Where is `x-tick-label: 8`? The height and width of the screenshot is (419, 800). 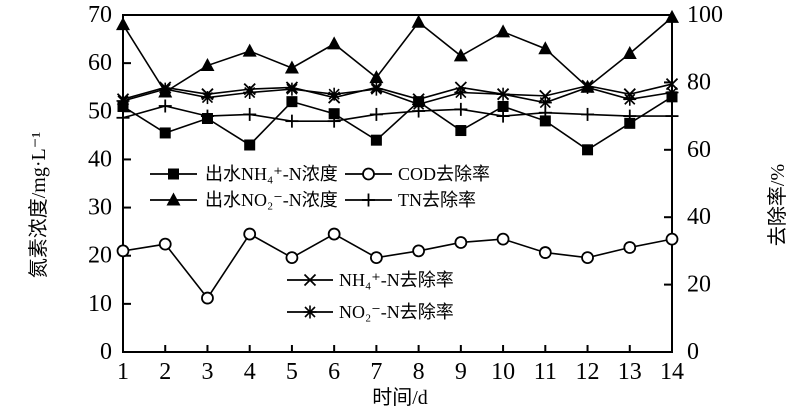 x-tick-label: 8 is located at coordinates (419, 372).